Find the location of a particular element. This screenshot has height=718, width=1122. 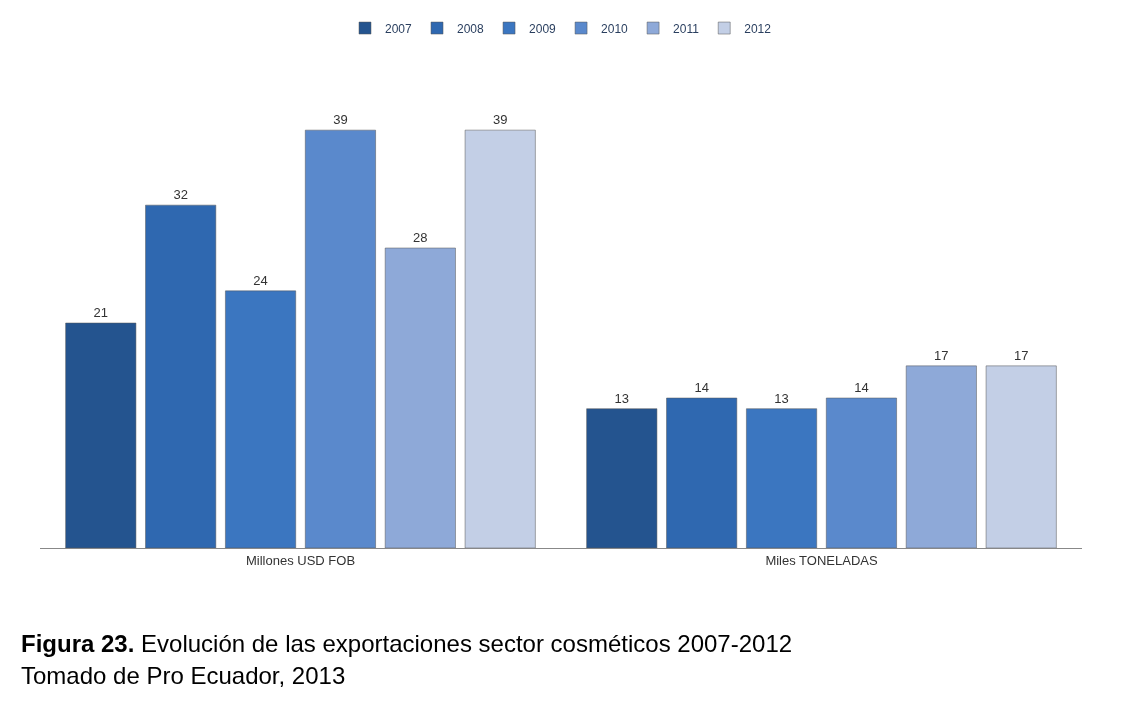

text: Figura 23. Evolución de las exportaciones sector cosméticos 2007-2012 is located at coordinates (407, 643).